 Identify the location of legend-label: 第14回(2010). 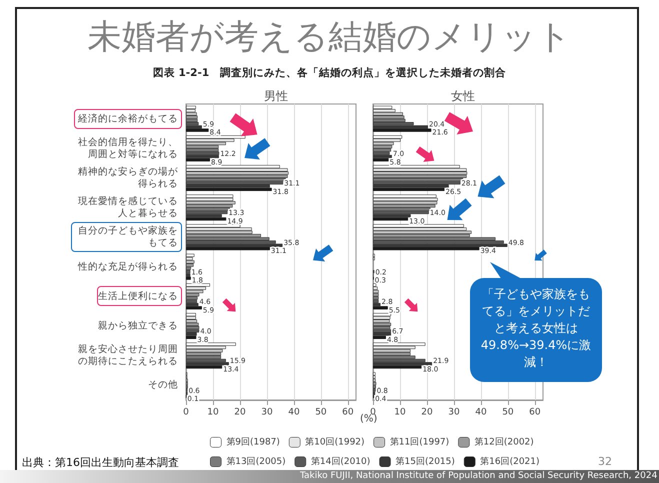
(340, 461).